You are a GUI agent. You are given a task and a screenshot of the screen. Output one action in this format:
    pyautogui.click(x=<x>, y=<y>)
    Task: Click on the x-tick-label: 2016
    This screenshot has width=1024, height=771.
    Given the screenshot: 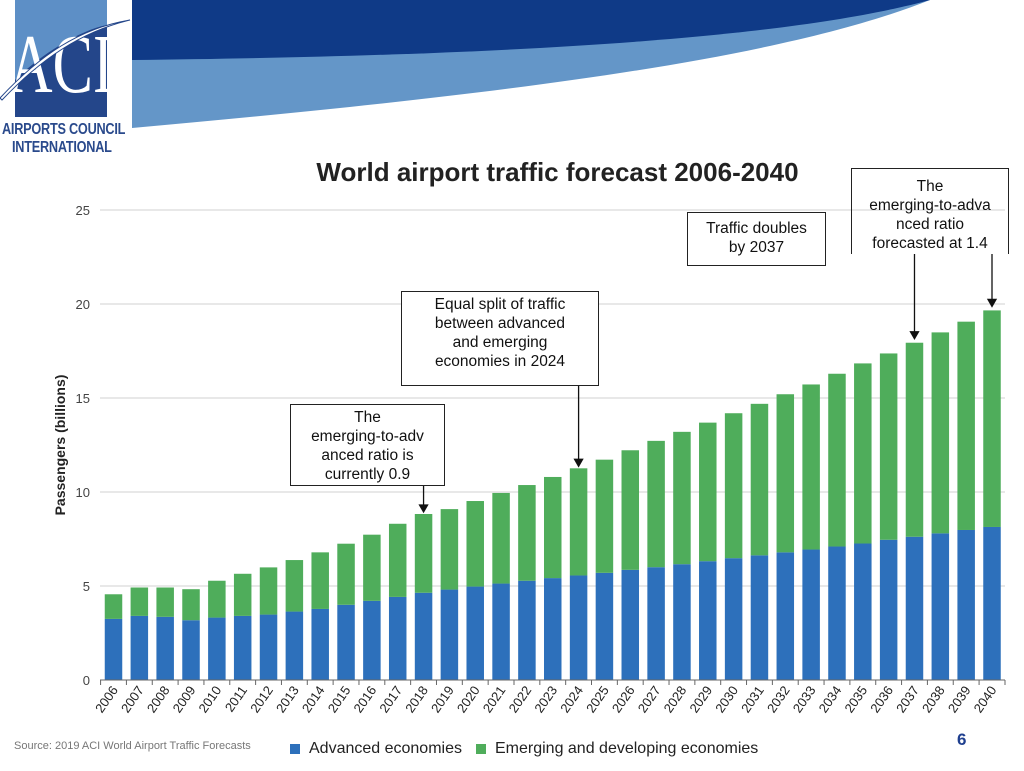 What is the action you would take?
    pyautogui.click(x=364, y=699)
    